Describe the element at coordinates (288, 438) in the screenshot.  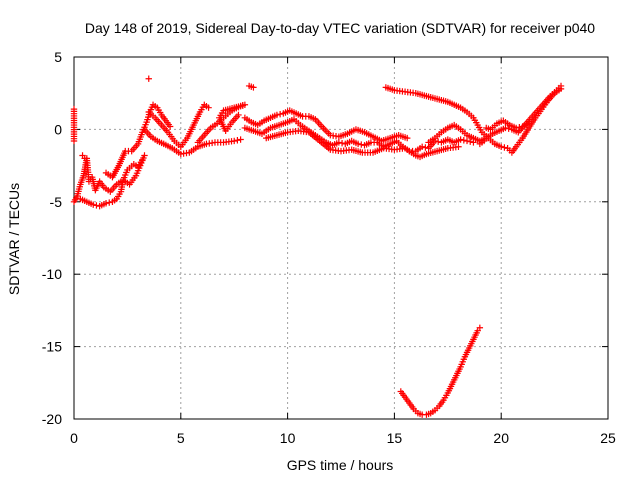
I see `x-tick-label: 10` at that location.